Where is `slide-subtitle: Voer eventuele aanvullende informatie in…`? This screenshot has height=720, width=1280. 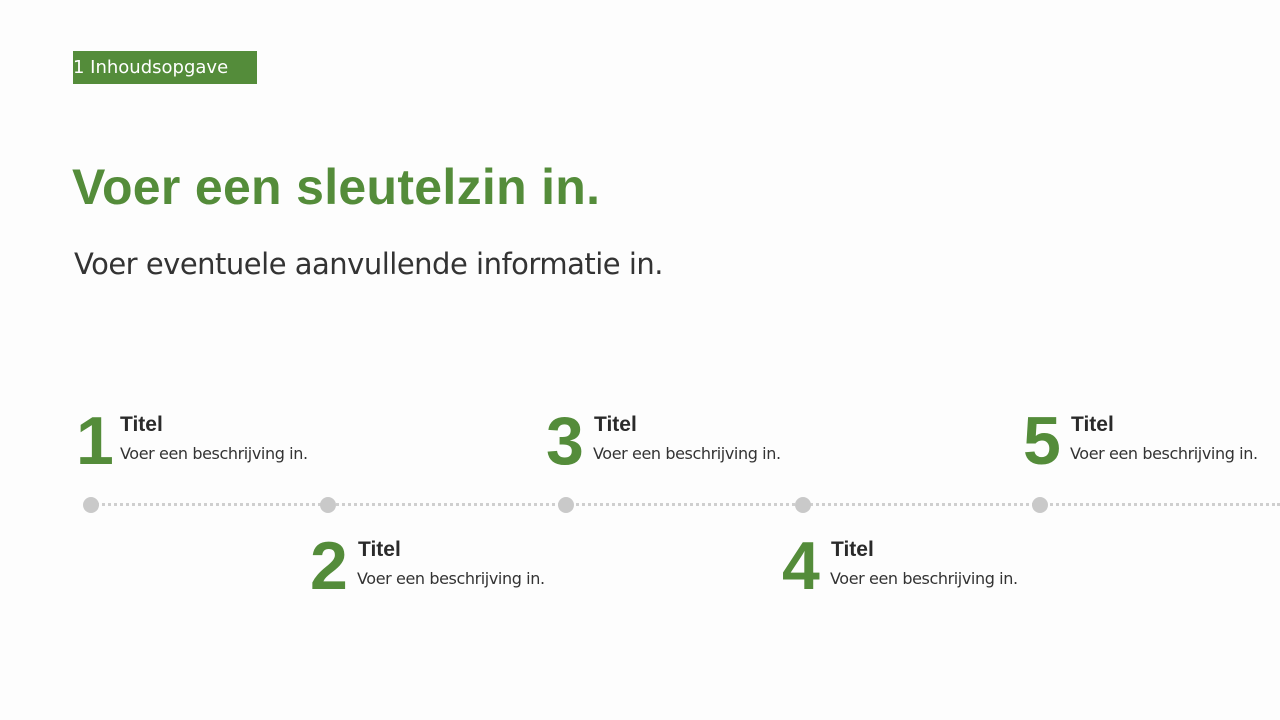
slide-subtitle: Voer eventuele aanvullende informatie in… is located at coordinates (368, 264).